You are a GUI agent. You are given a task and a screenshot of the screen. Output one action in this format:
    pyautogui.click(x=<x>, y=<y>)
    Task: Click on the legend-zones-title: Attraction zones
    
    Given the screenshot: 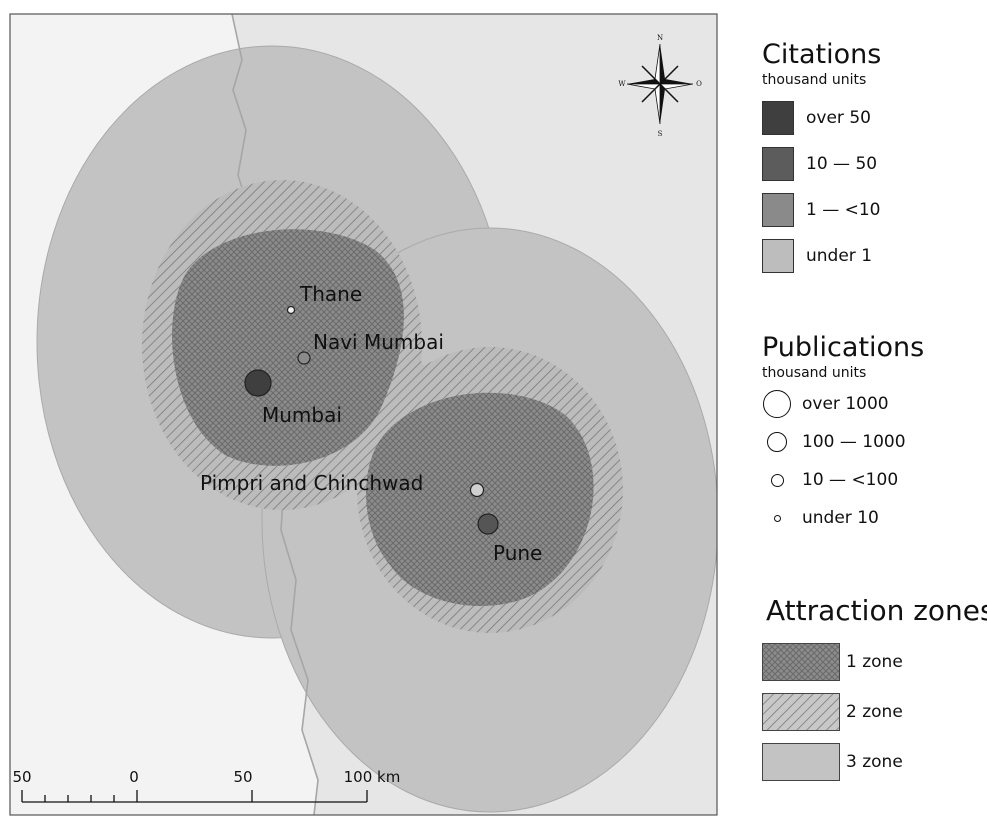 What is the action you would take?
    pyautogui.click(x=876, y=610)
    